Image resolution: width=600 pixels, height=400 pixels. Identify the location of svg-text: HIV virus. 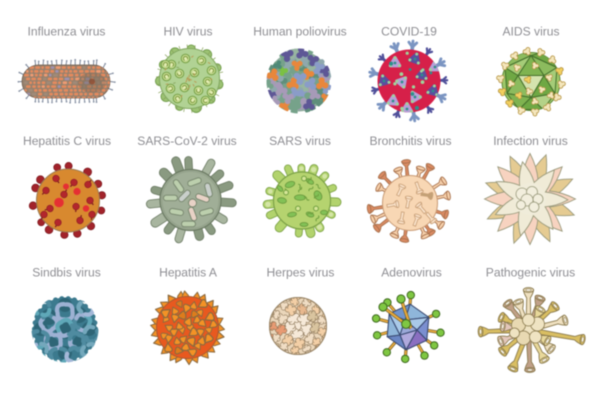
(187, 32).